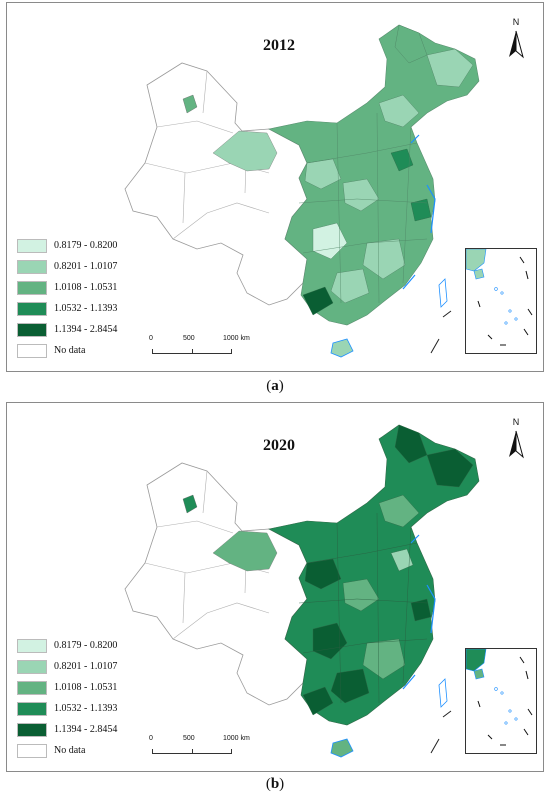 The height and width of the screenshot is (797, 550). I want to click on year-title-2012: 2012, so click(279, 45).